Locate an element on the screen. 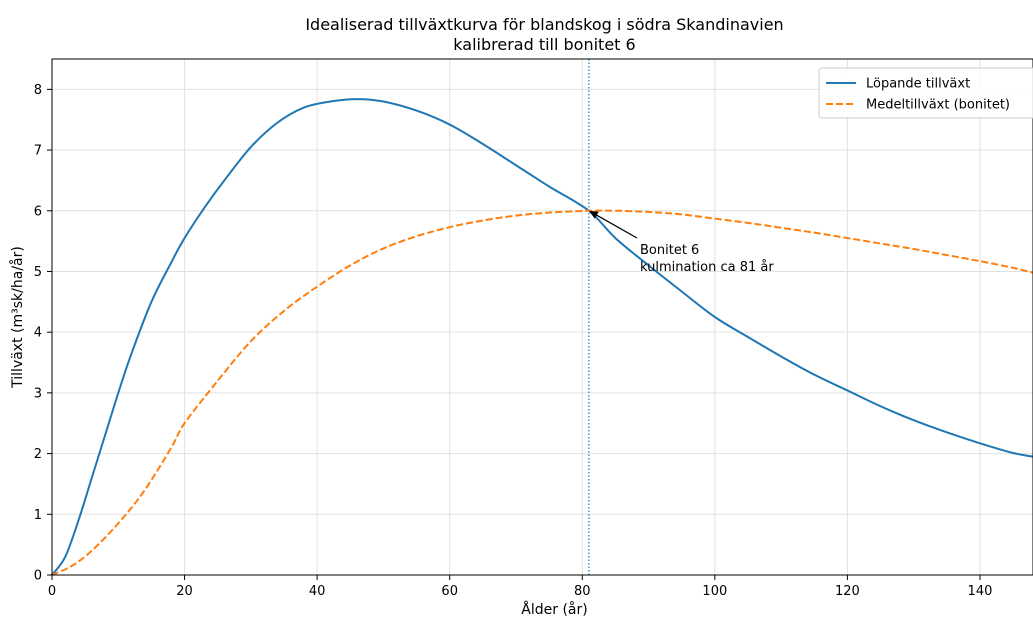 Image resolution: width=1033 pixels, height=620 pixels. legend: Löpande tillväxt Medeltillväxt (bonitet) is located at coordinates (925, 93).